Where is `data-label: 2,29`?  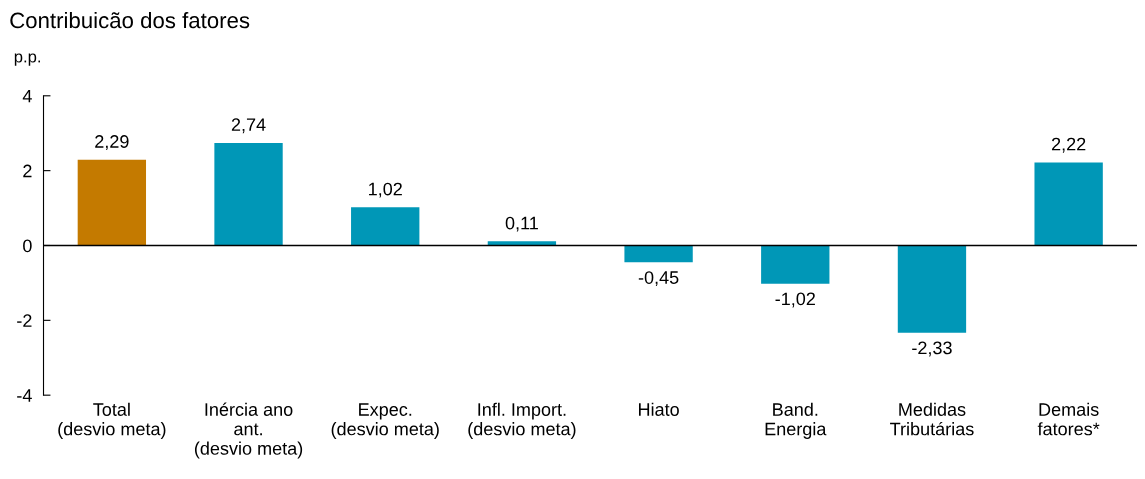
data-label: 2,29 is located at coordinates (112, 143).